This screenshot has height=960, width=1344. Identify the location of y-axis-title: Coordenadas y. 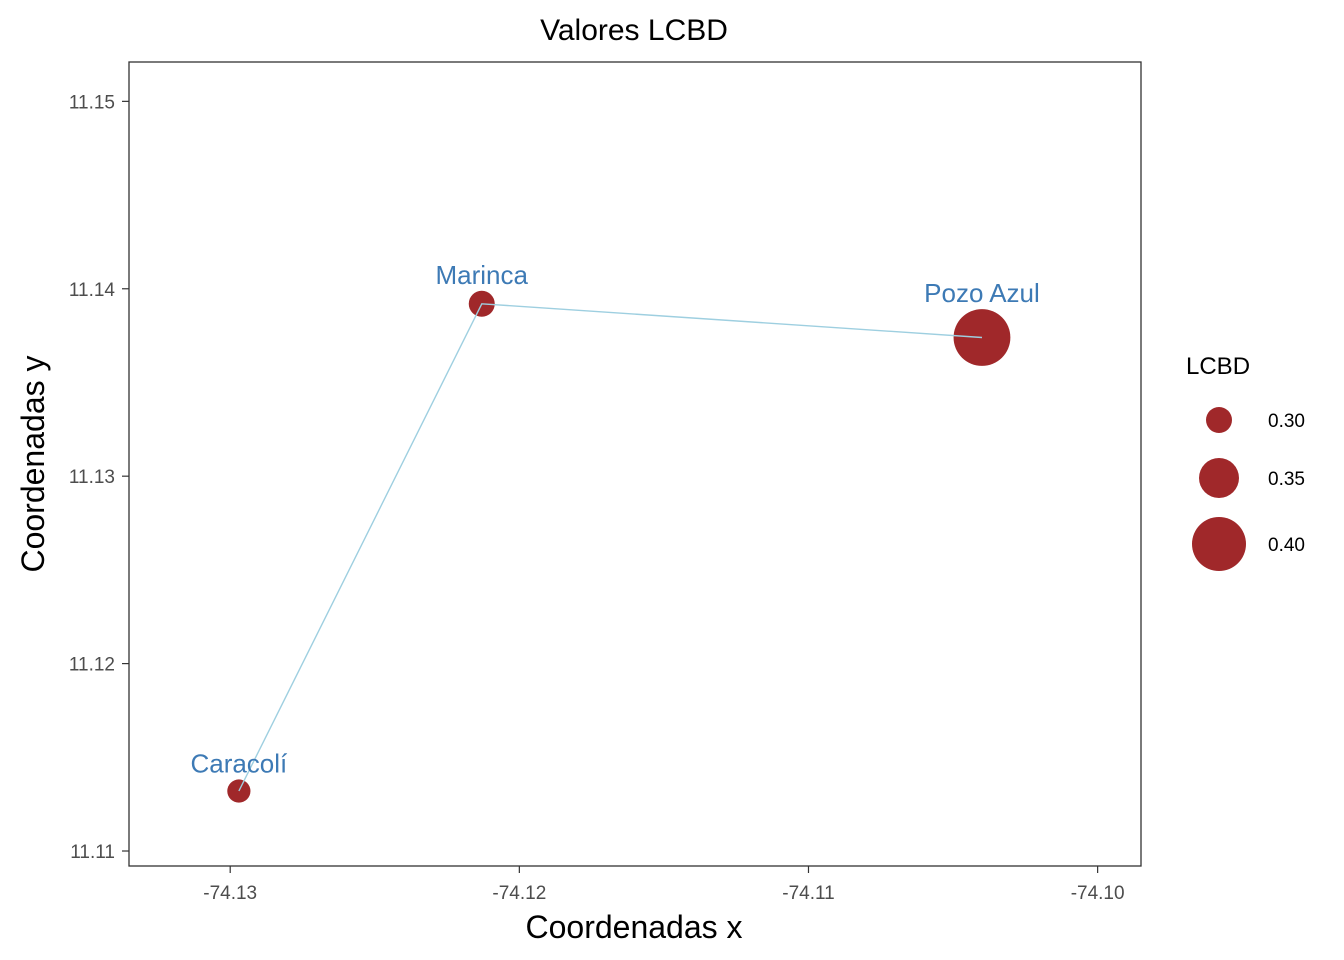
(33, 463).